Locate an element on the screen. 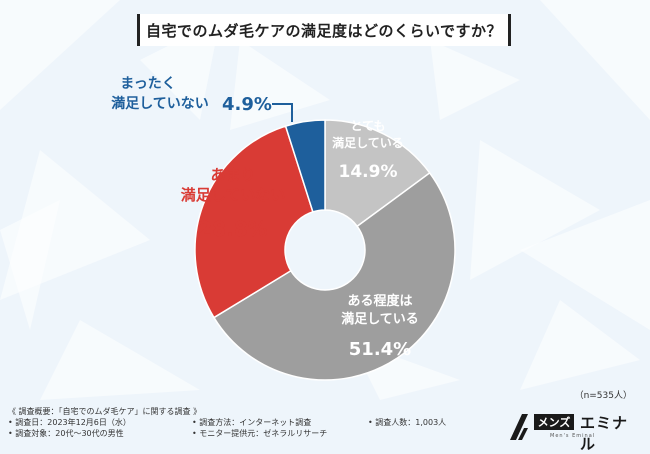 This screenshot has width=650, height=454. logo-mark-icon is located at coordinates (519, 427).